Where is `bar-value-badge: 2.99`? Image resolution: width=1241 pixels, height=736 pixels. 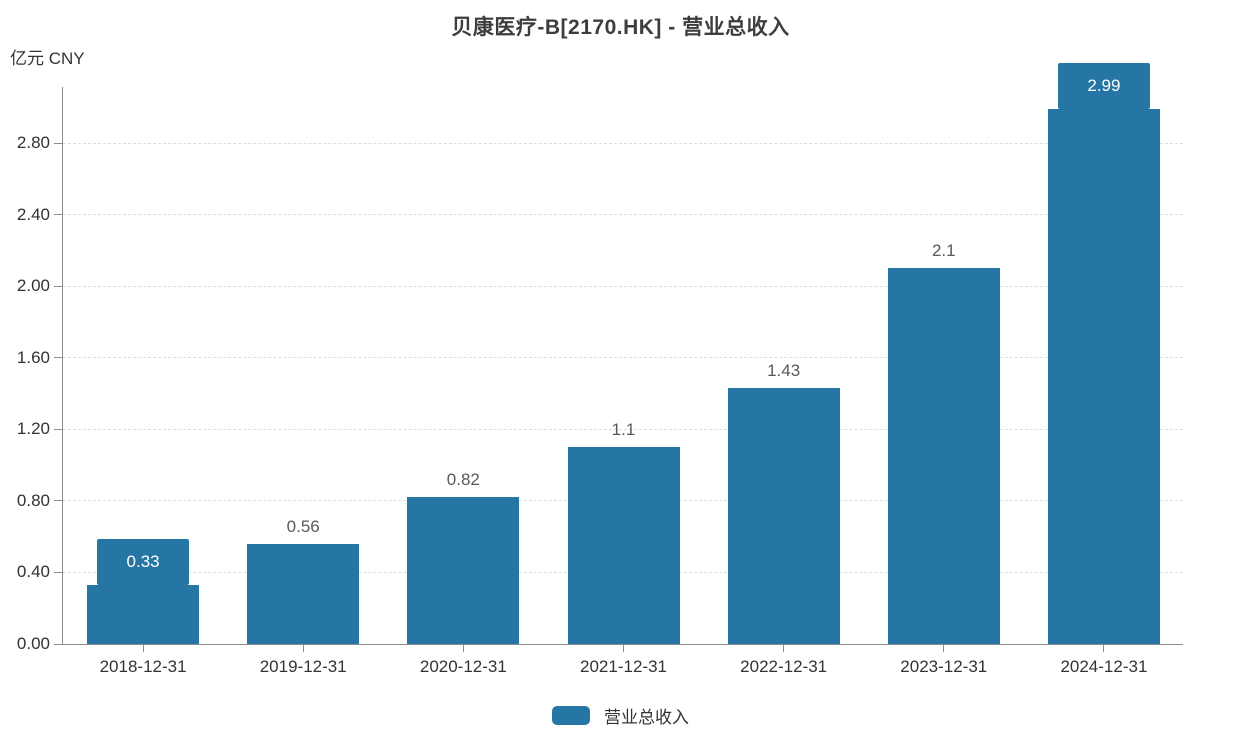
bar-value-badge: 2.99 is located at coordinates (1103, 86).